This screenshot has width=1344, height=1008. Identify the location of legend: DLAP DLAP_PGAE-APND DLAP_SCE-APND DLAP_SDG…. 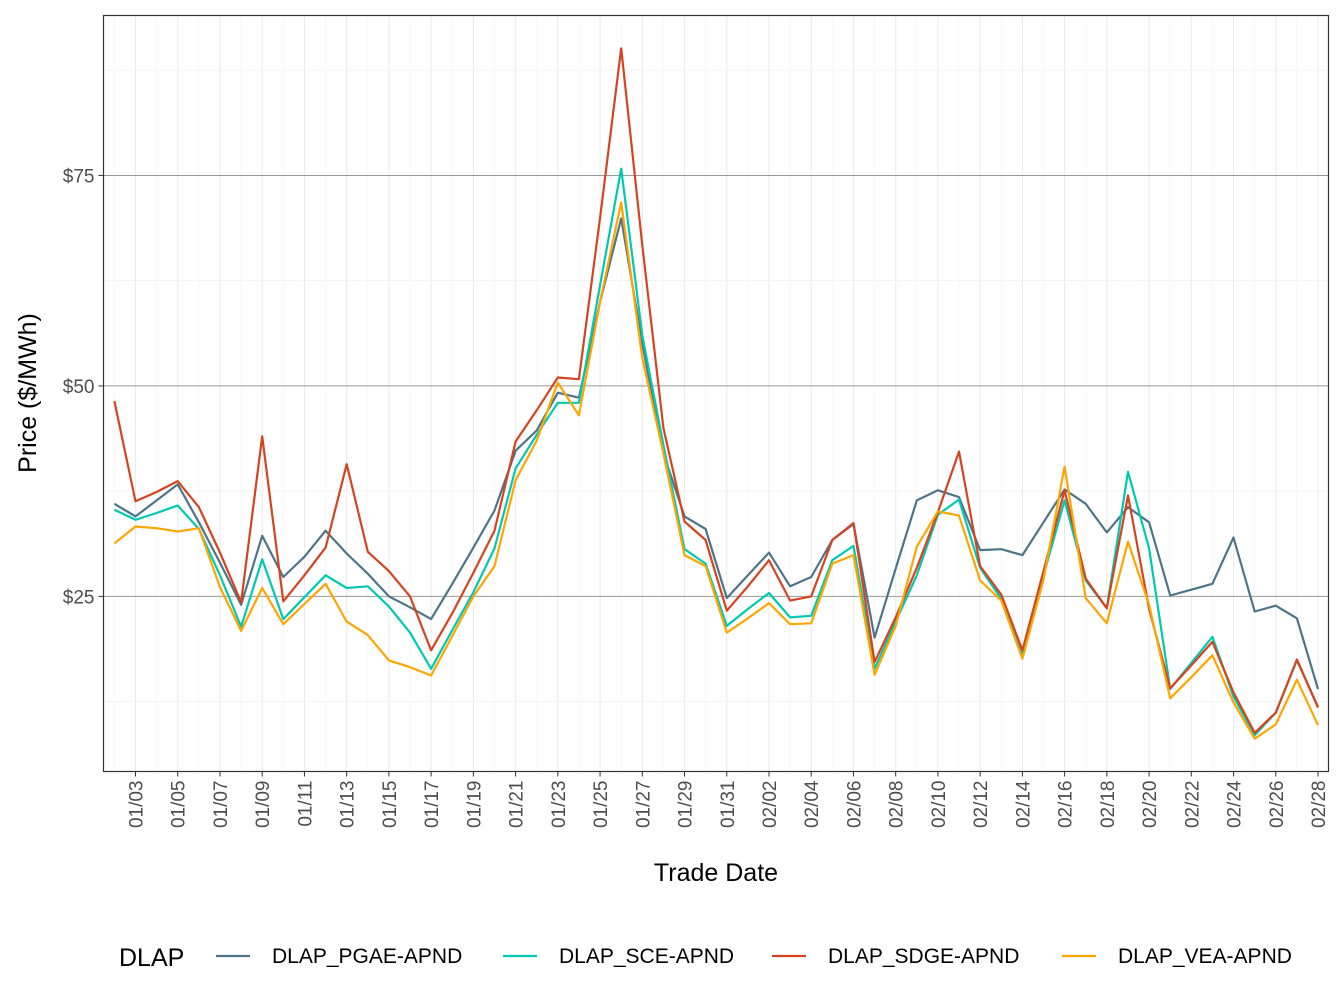
(705, 958).